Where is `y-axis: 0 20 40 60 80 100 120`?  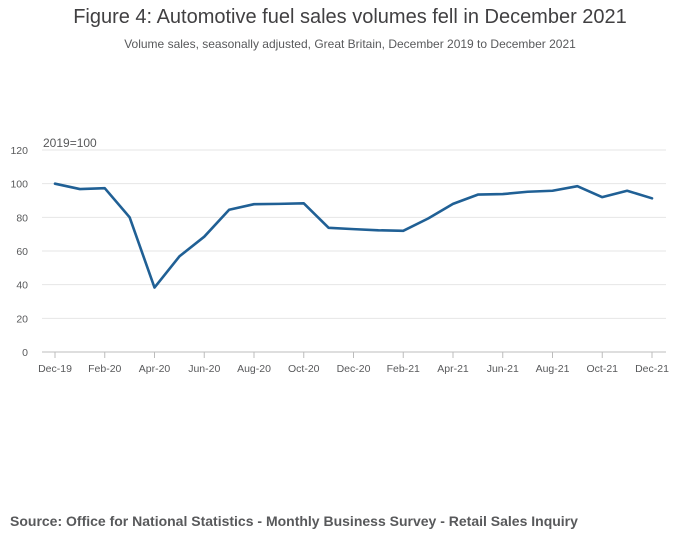 y-axis: 0 20 40 60 80 100 120 is located at coordinates (19, 252).